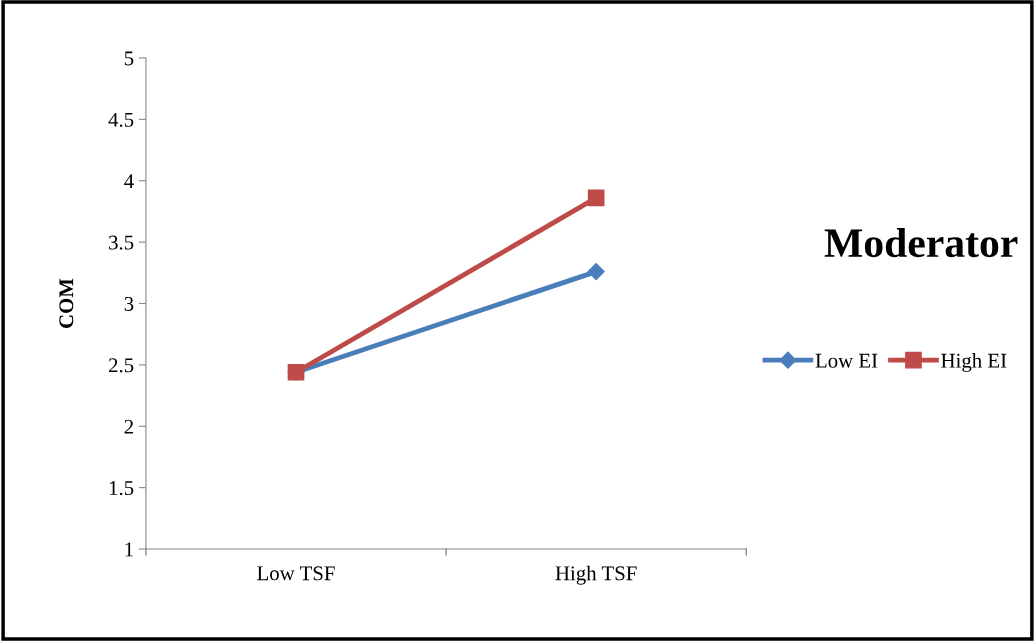 This screenshot has height=641, width=1035. Describe the element at coordinates (129, 303) in the screenshot. I see `y-tick-label: 3` at that location.